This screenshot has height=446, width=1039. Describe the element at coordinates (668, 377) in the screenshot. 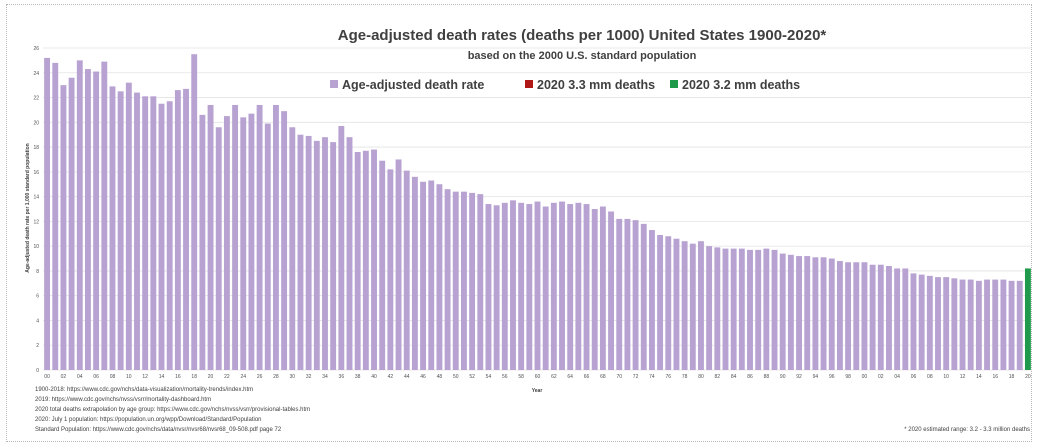

I see `x-tick-label: 76` at that location.